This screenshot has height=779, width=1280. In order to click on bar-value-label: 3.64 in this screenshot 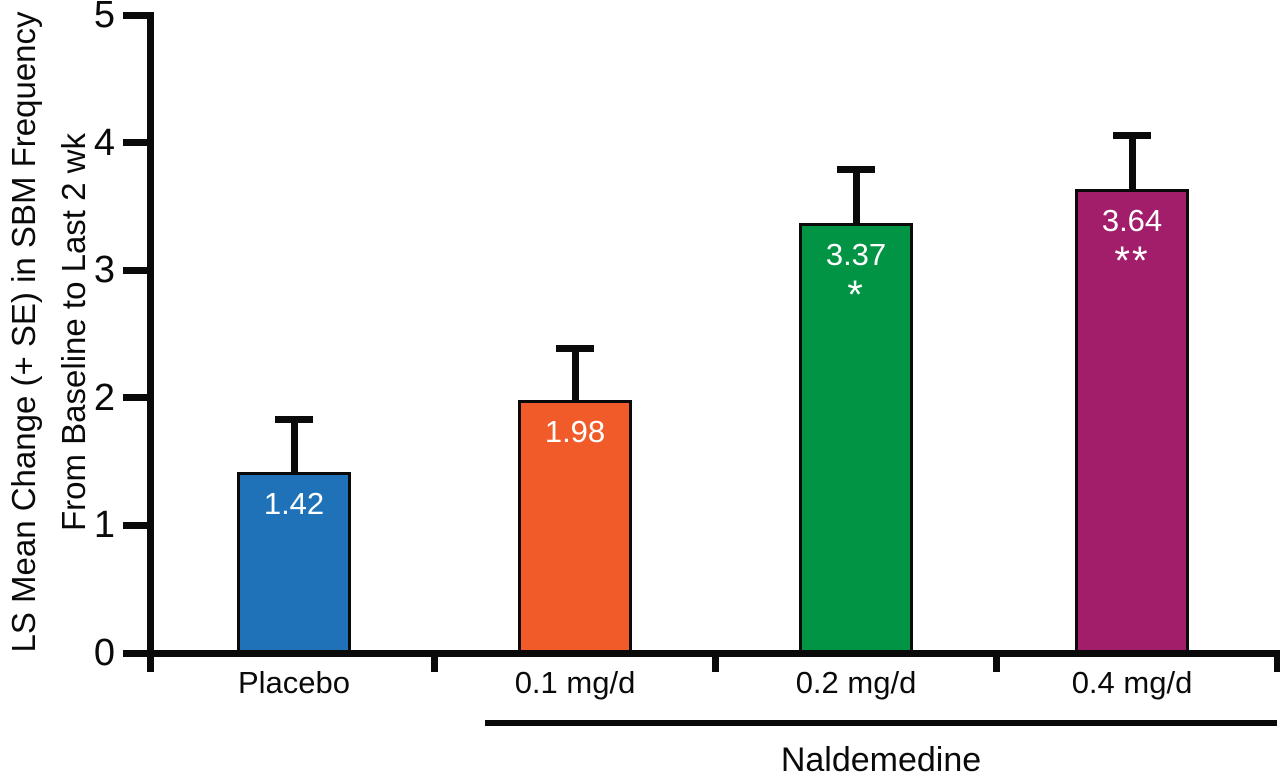, I will do `click(1132, 220)`.